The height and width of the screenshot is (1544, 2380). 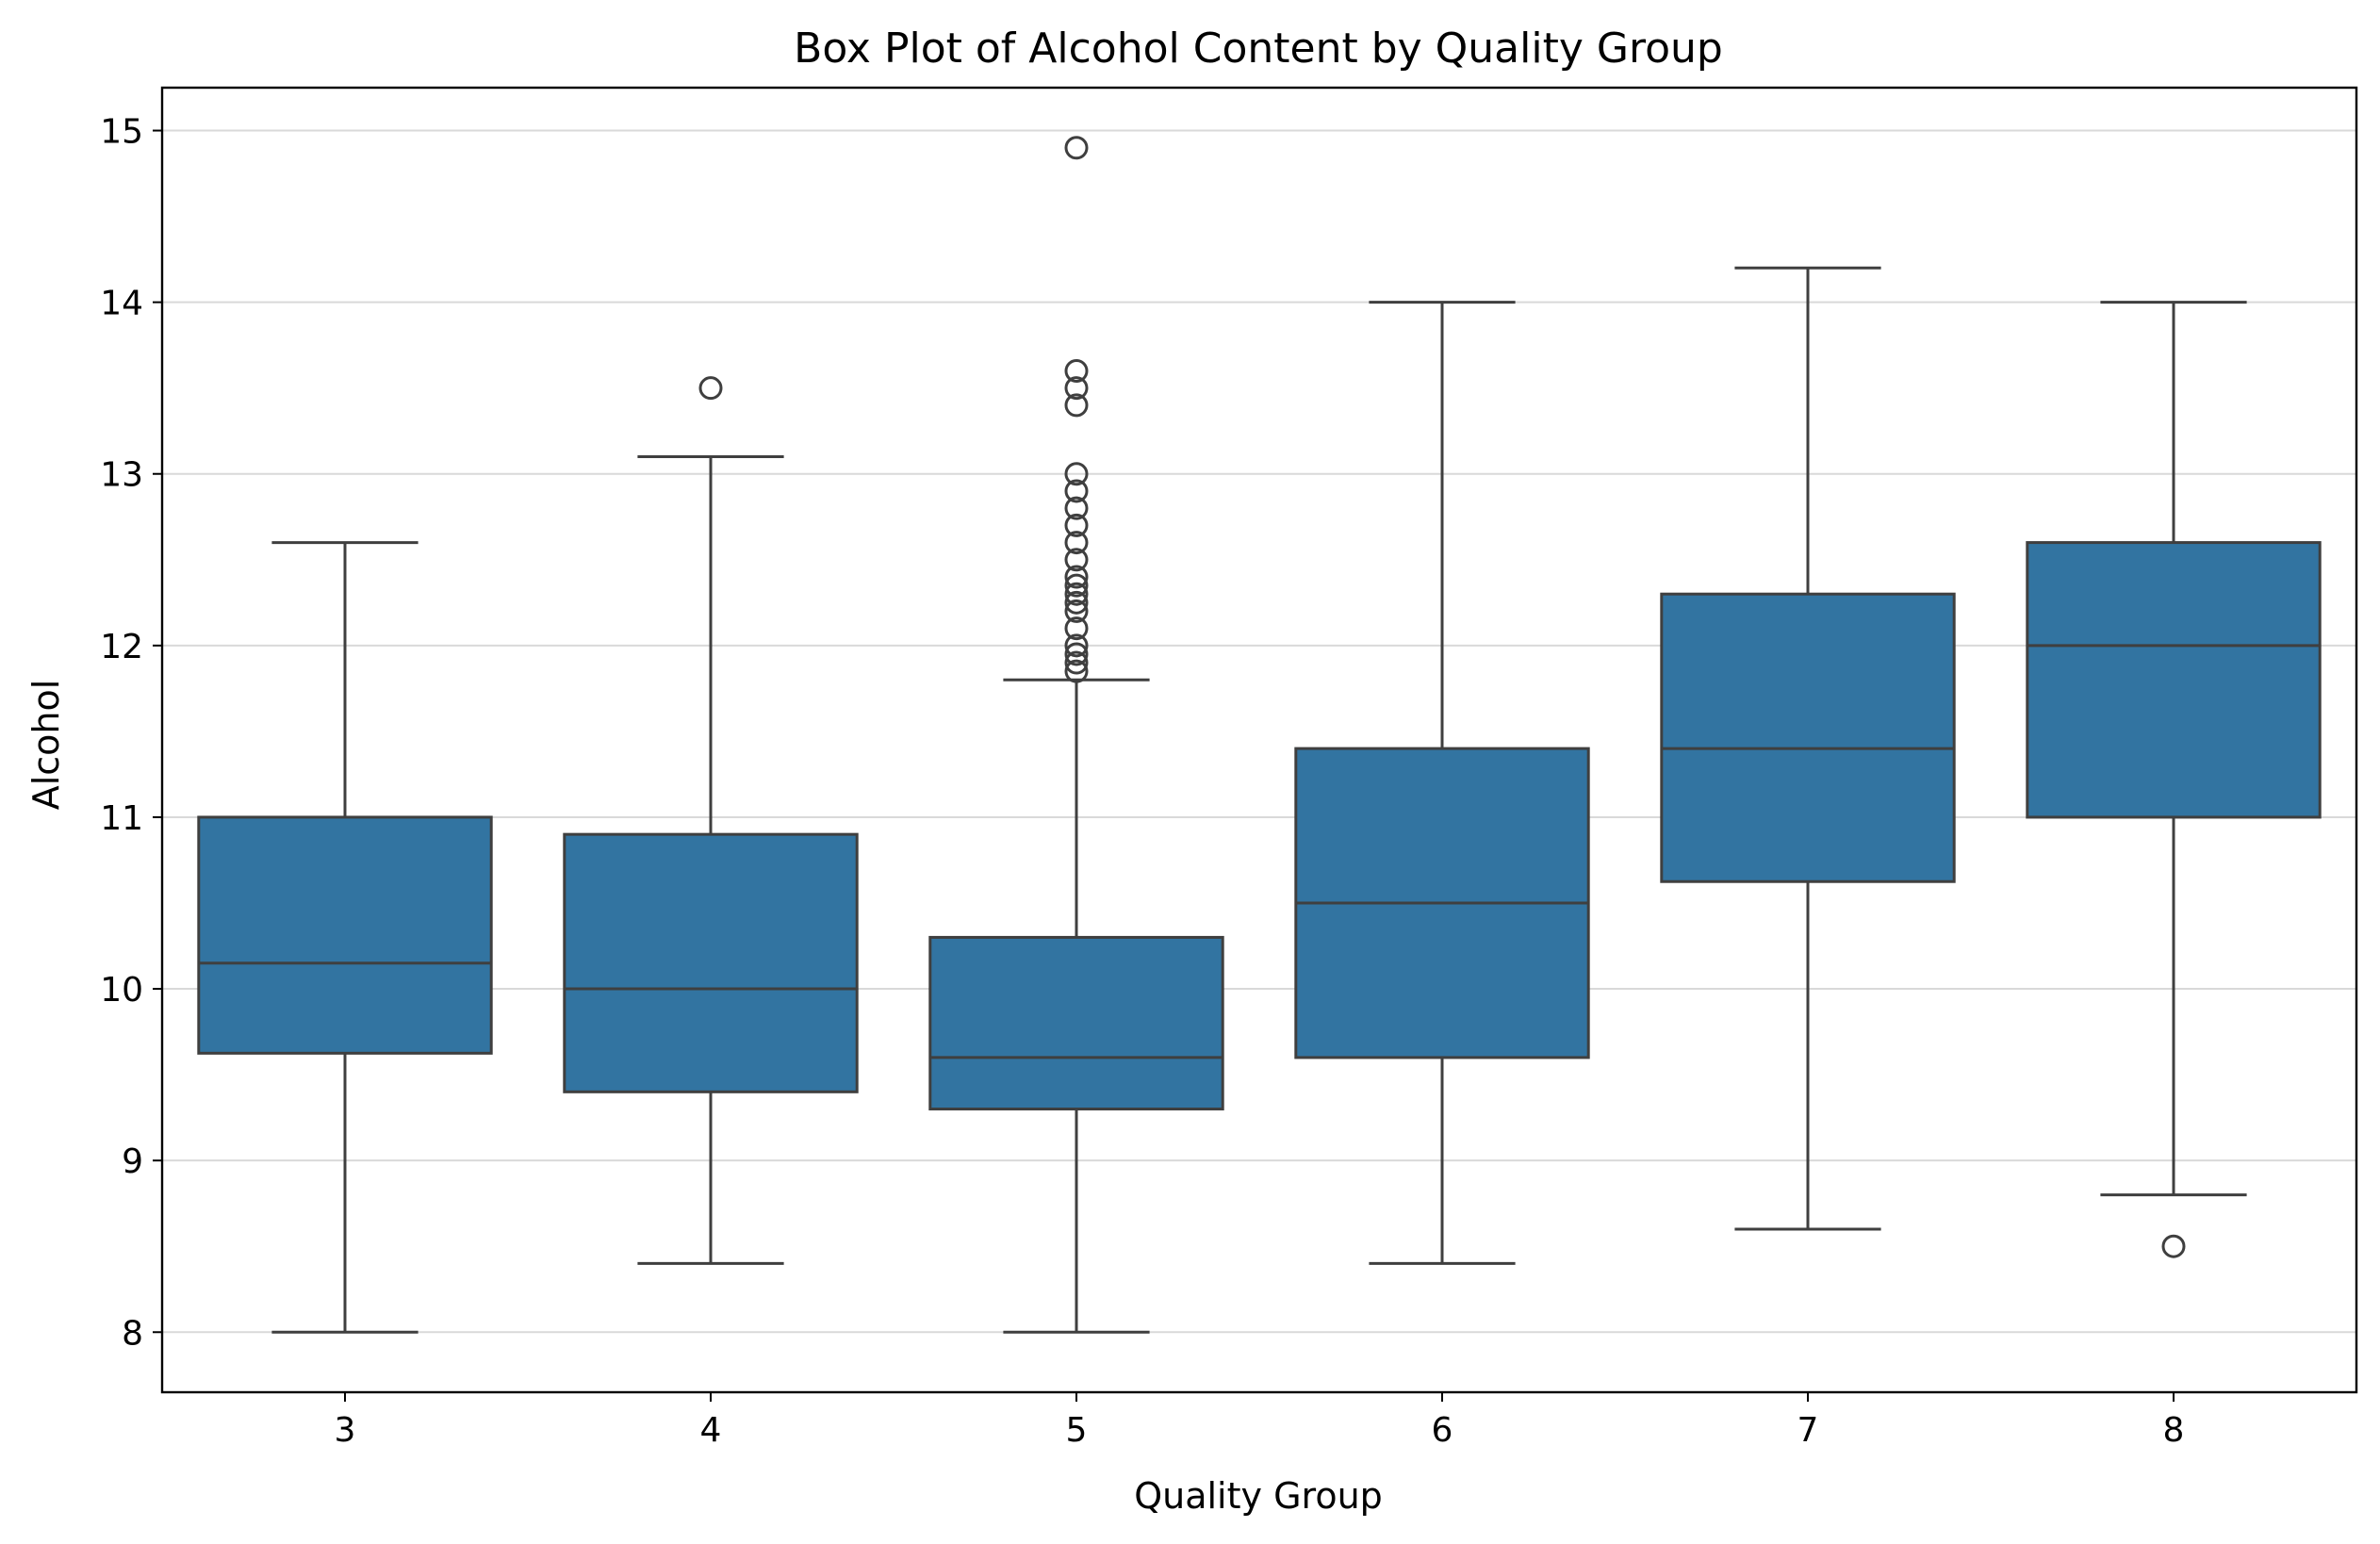 I want to click on y-tick-label-15: 15, so click(x=121, y=132).